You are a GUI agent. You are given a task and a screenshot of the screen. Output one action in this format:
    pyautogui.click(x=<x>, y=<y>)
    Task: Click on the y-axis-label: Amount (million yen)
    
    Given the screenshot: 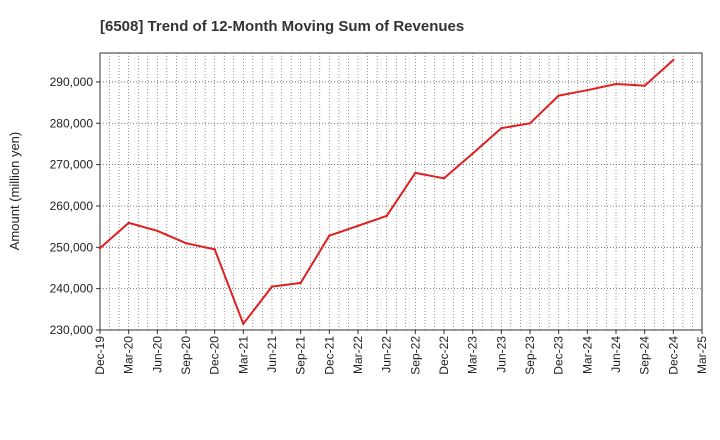 What is the action you would take?
    pyautogui.click(x=14, y=191)
    